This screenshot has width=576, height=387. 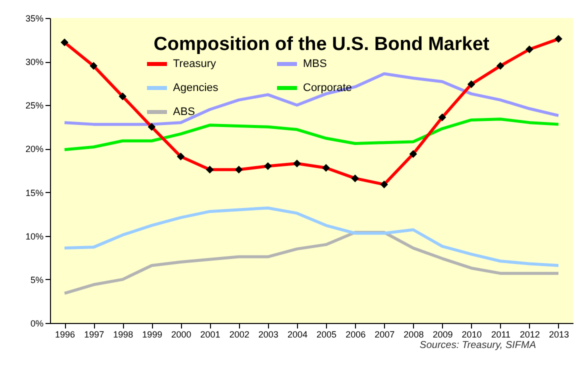 I want to click on y-tick-label: 35%, so click(x=34, y=19).